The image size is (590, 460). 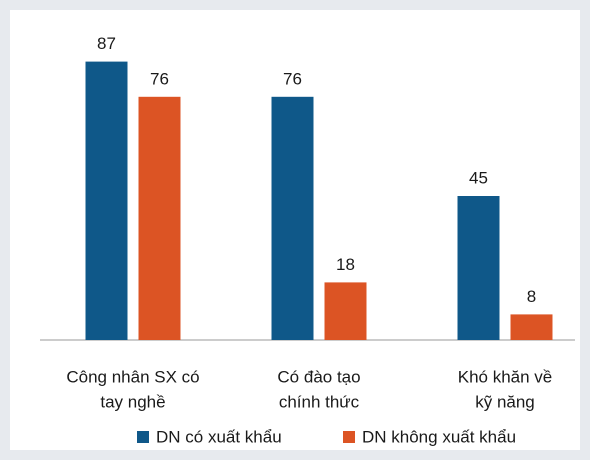 I want to click on data-label: 18, so click(x=345, y=264).